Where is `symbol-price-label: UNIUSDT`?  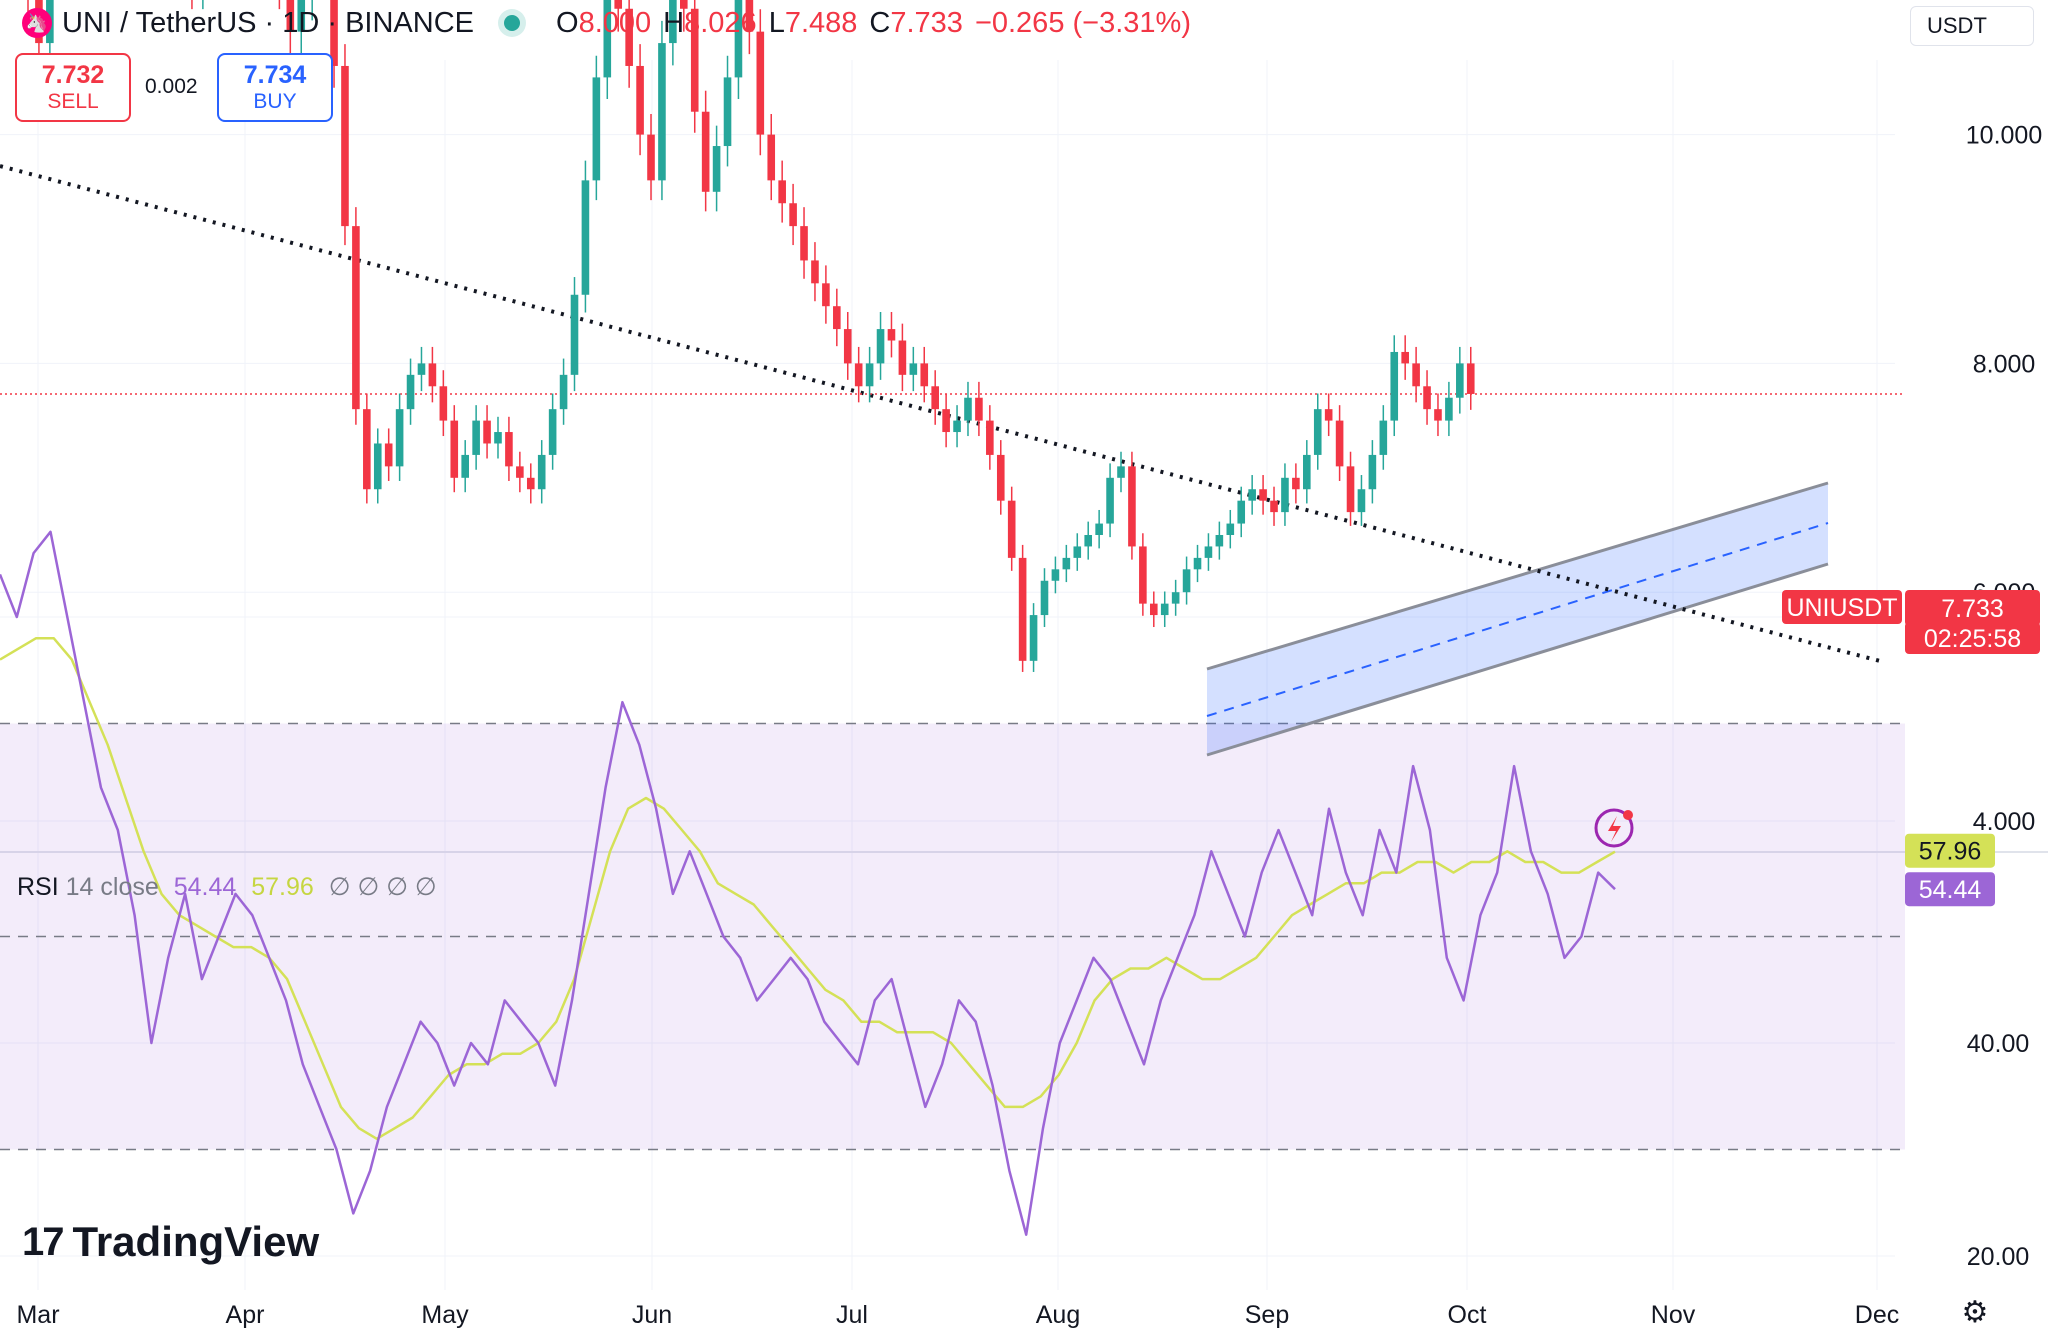
symbol-price-label: UNIUSDT is located at coordinates (1841, 608).